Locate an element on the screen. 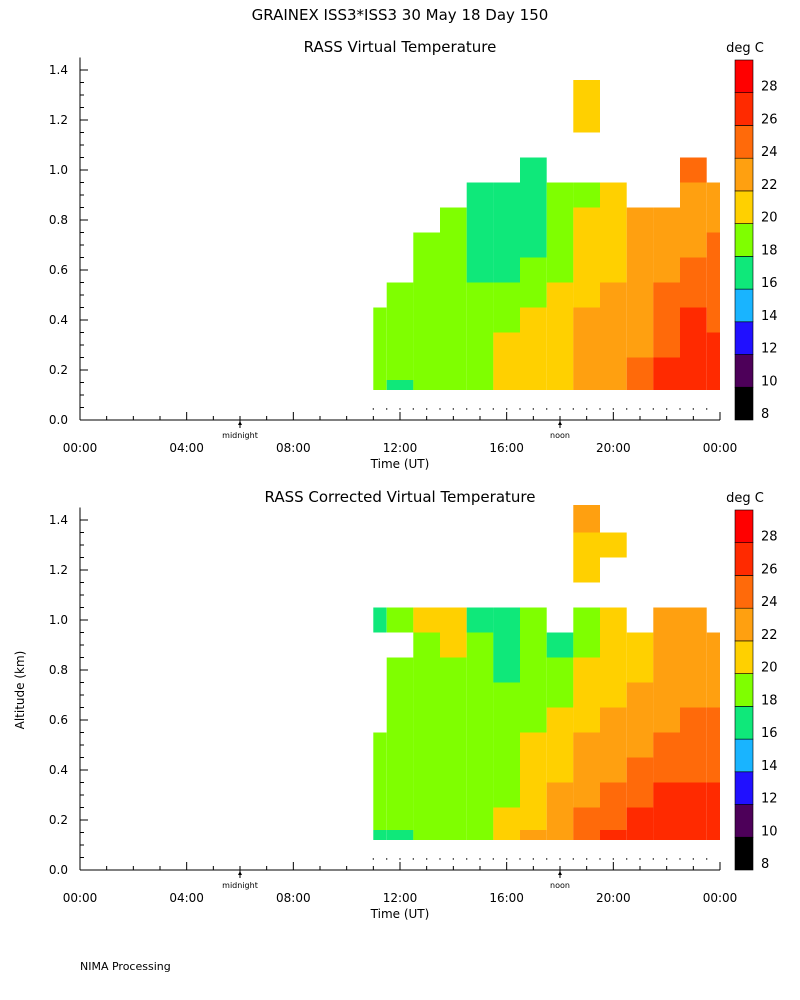 The height and width of the screenshot is (1000, 800). y-tick-label: 0.8 is located at coordinates (58, 220).